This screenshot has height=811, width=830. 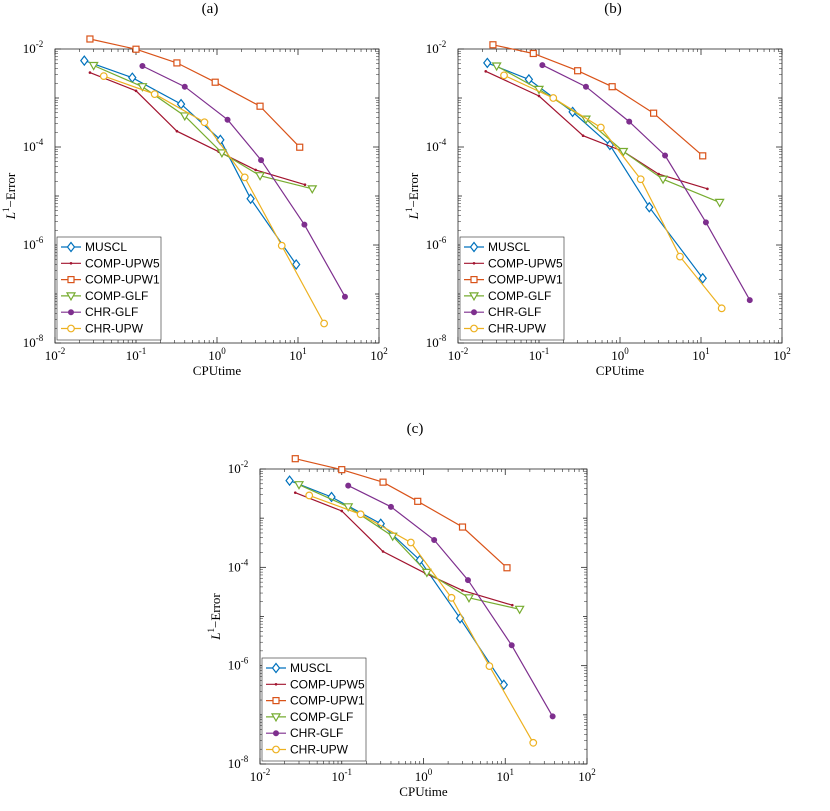 I want to click on series-comp-upw1, so click(x=598, y=100).